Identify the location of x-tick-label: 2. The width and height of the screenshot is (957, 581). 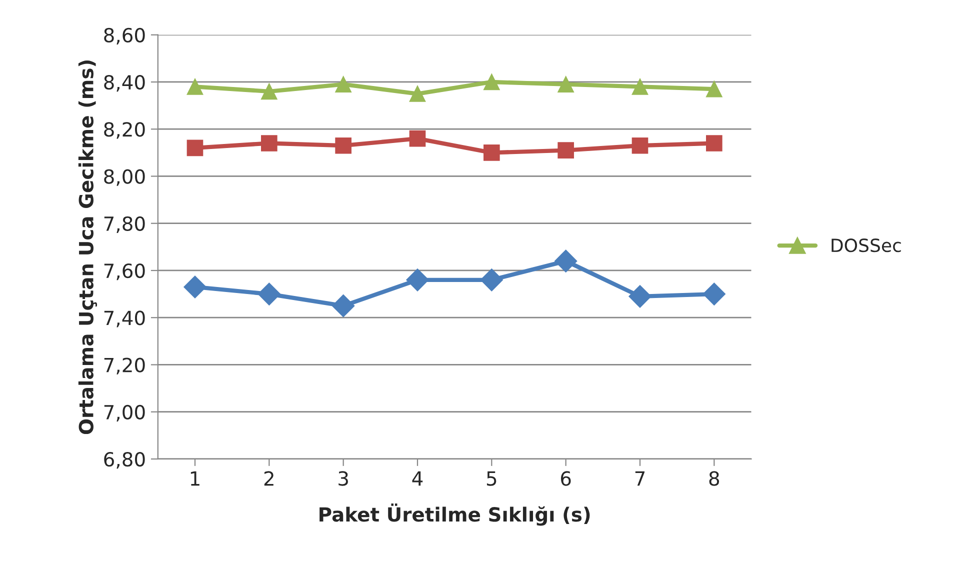
(269, 478).